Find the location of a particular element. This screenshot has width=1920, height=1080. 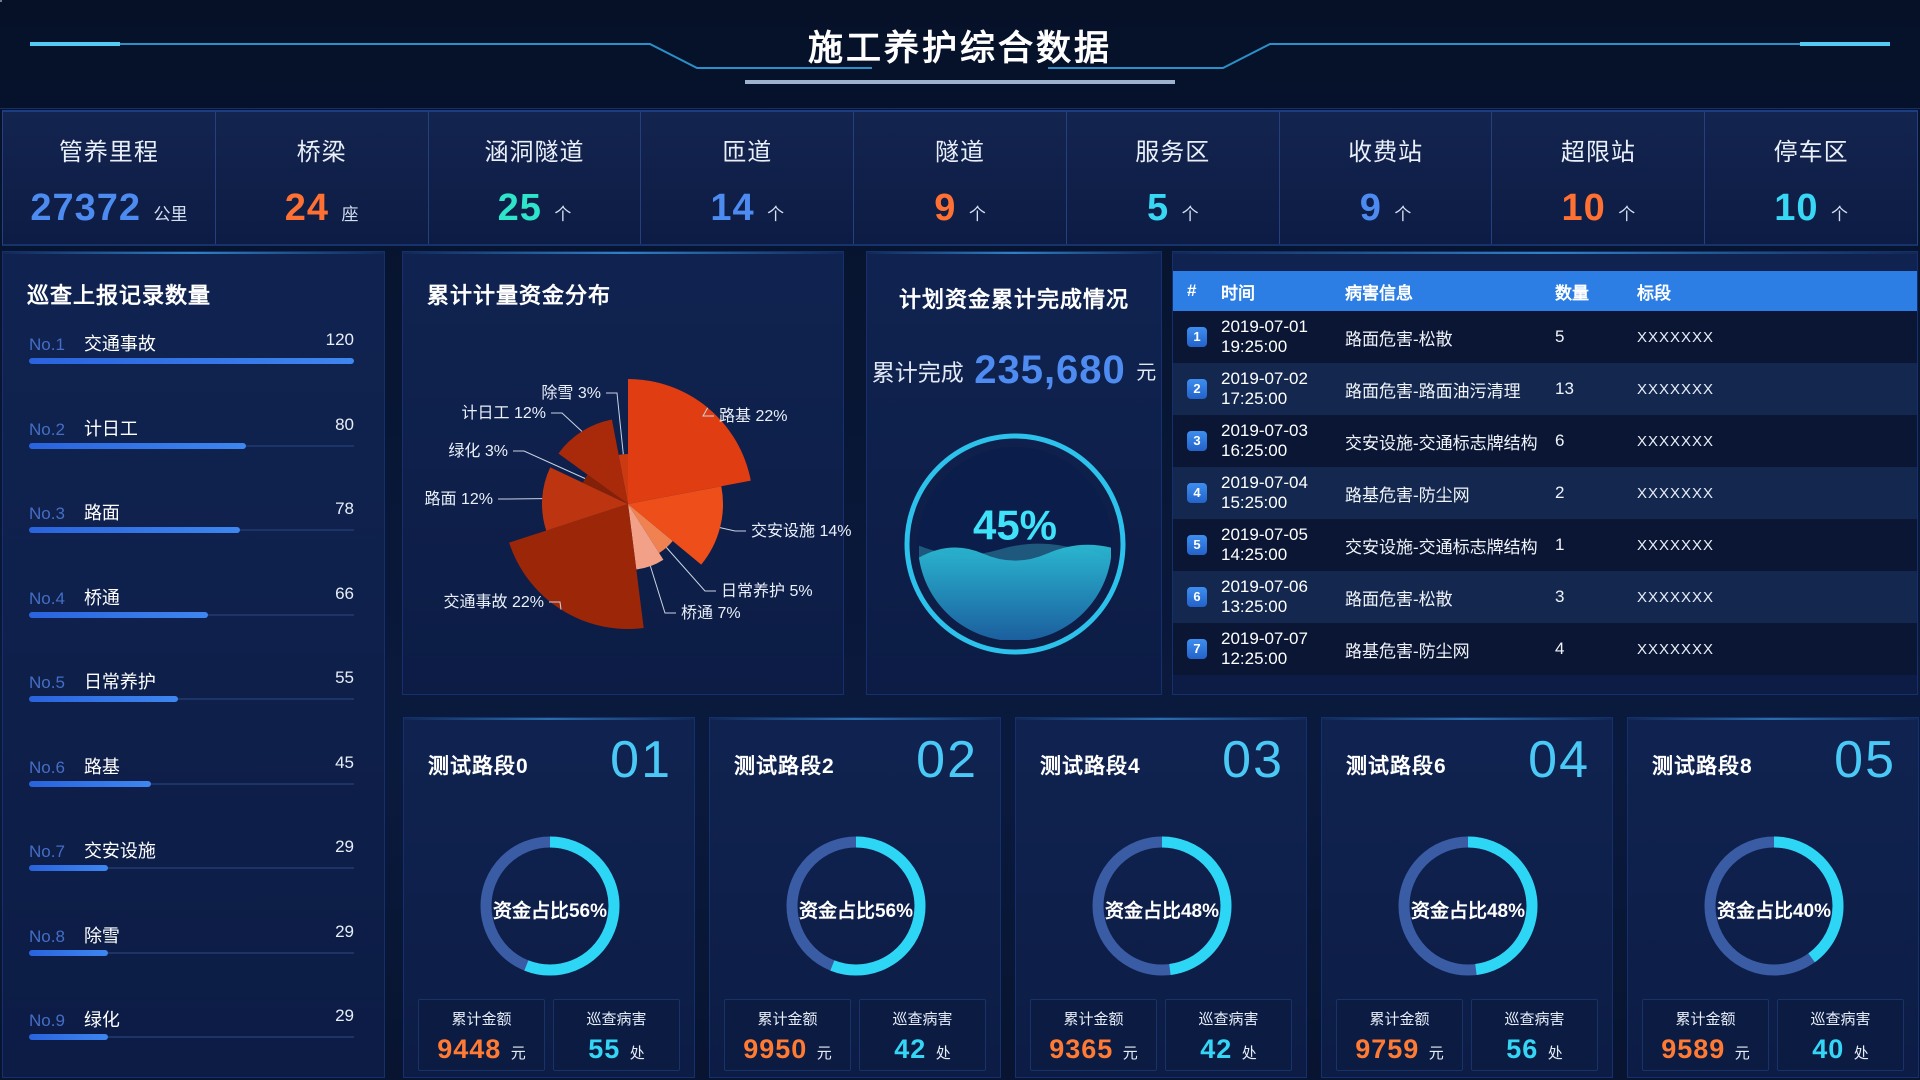

stat-cell: 涵洞隧道 25 个 is located at coordinates (534, 178).